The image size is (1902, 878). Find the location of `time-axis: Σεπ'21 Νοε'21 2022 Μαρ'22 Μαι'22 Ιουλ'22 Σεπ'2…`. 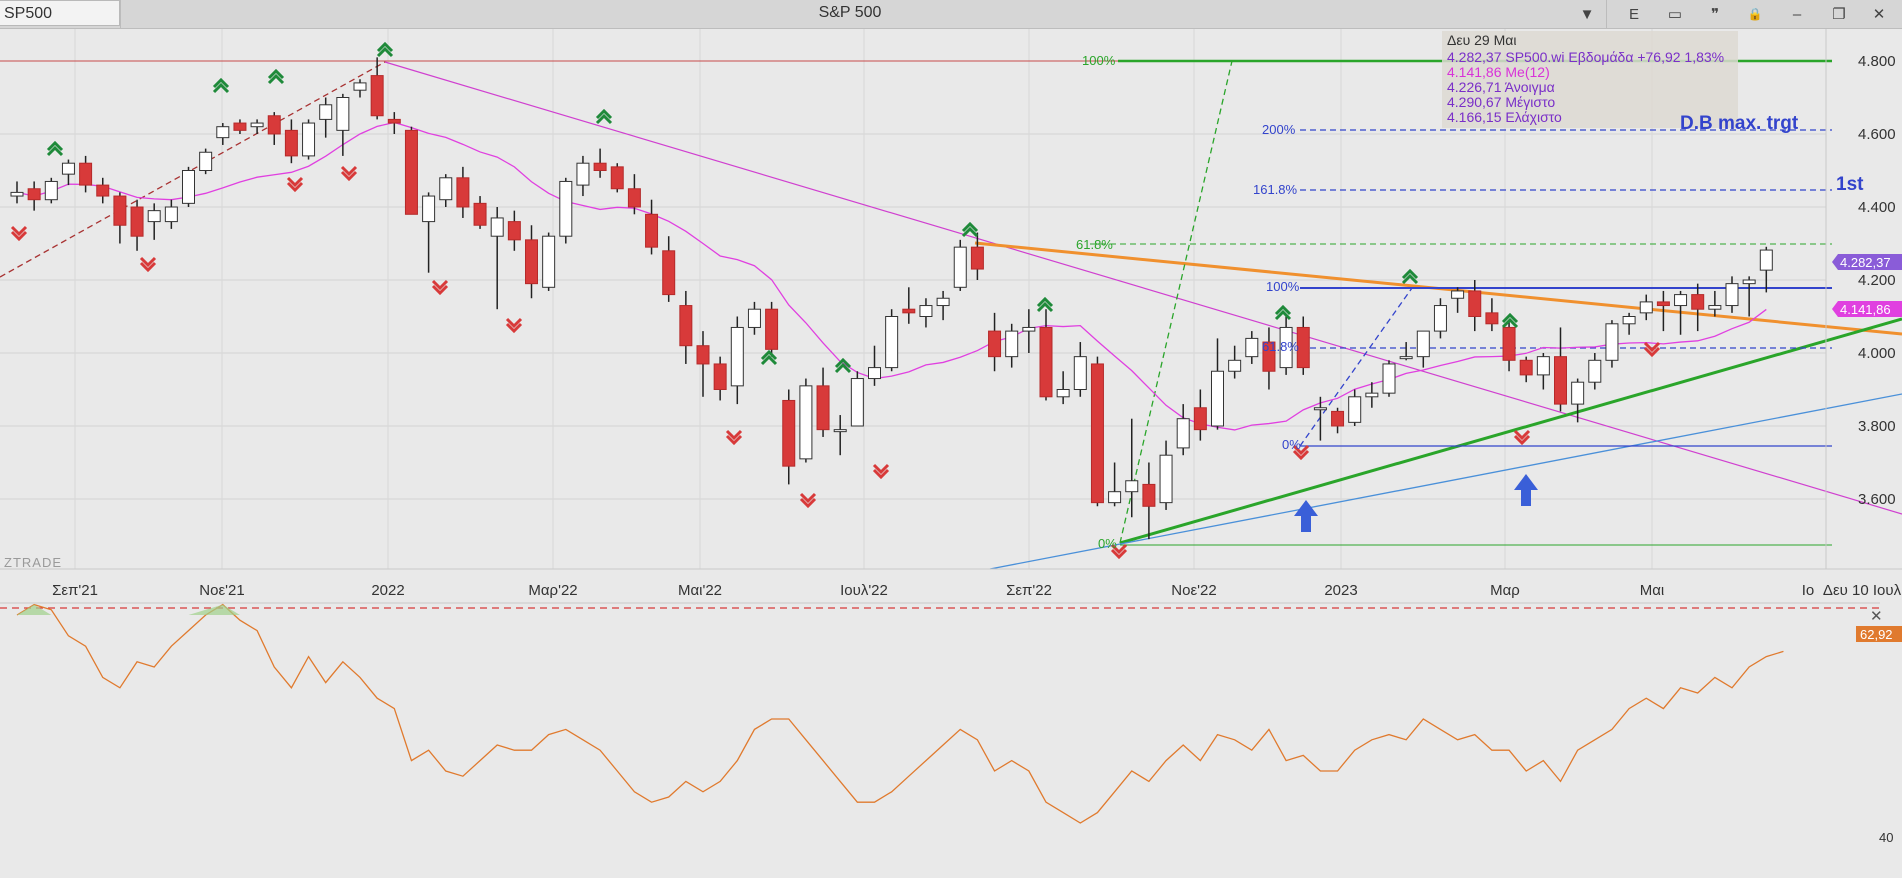

time-axis: Σεπ'21 Νοε'21 2022 Μαρ'22 Μαι'22 Ιουλ'22 Σεπ'2… is located at coordinates (976, 590).